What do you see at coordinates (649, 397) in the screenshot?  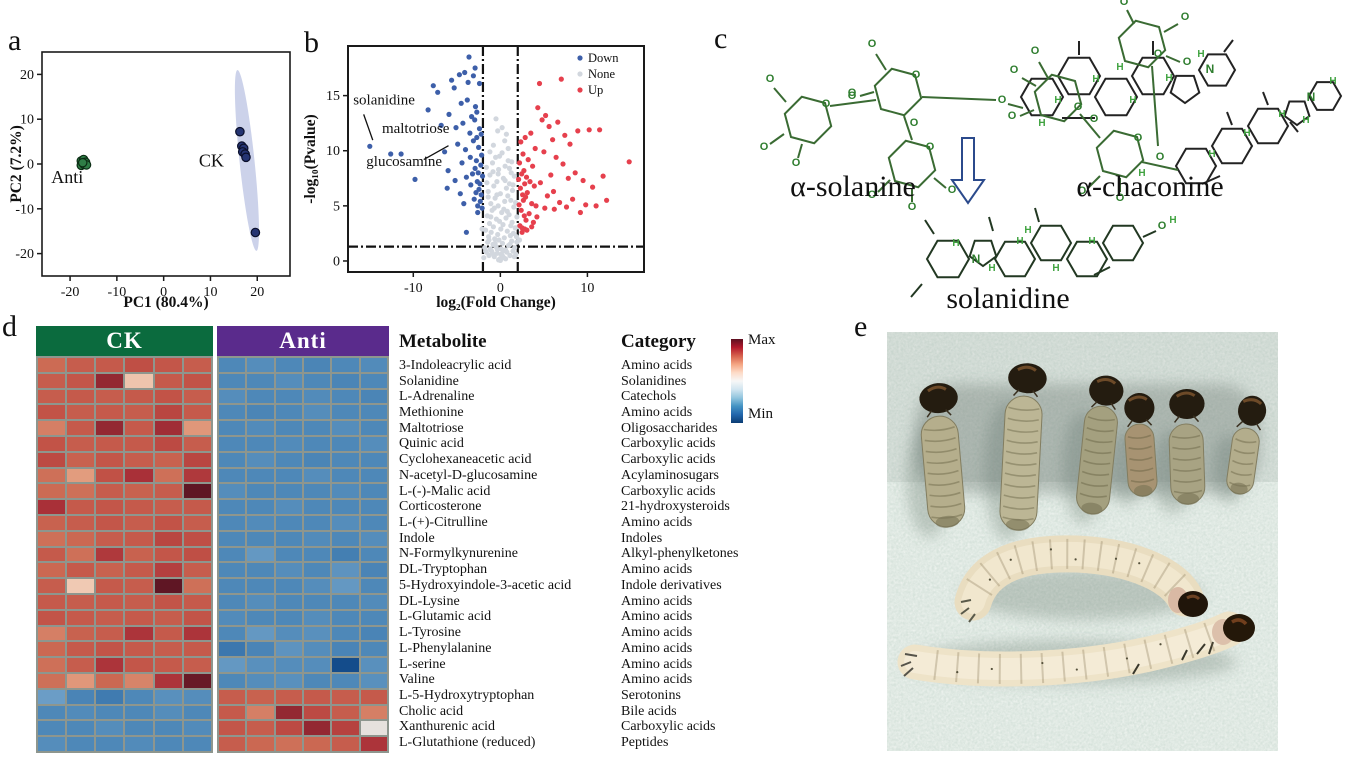 I see `category-label: Catechols` at bounding box center [649, 397].